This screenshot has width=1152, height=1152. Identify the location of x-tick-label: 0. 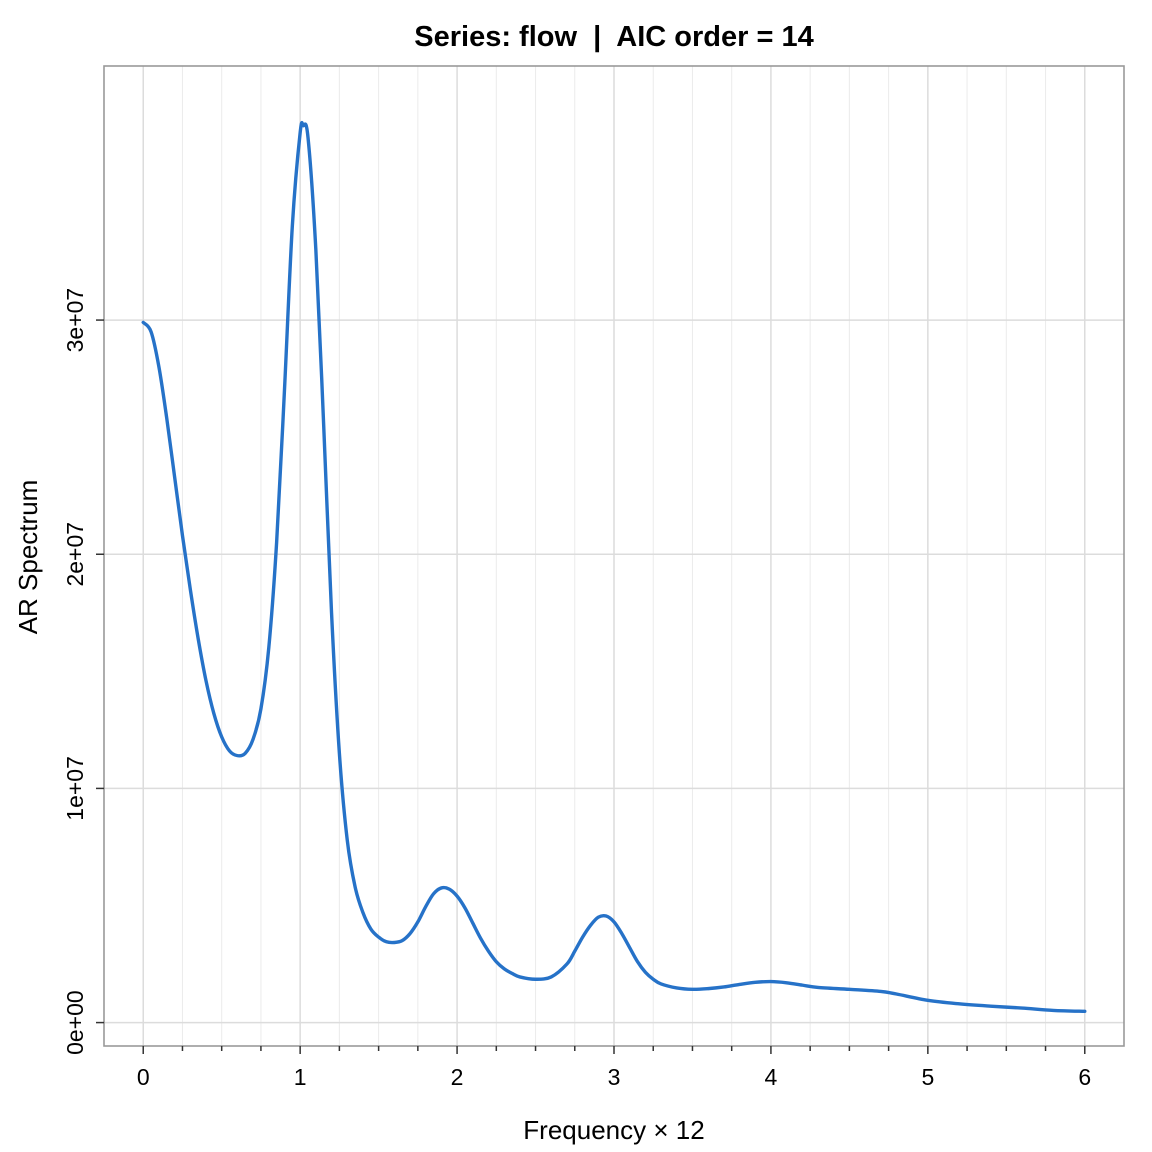
(143, 1077).